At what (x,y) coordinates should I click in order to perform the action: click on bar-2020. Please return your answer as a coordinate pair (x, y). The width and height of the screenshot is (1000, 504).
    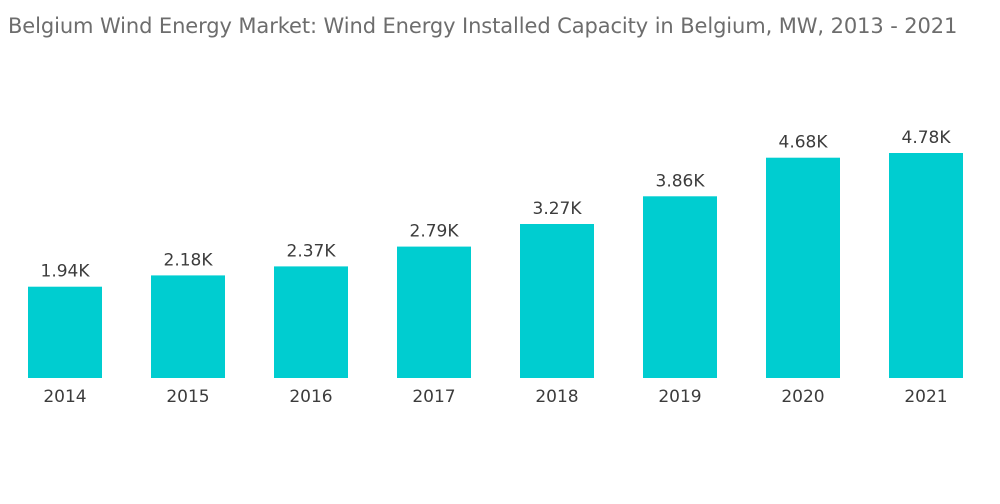
    Looking at the image, I should click on (803, 267).